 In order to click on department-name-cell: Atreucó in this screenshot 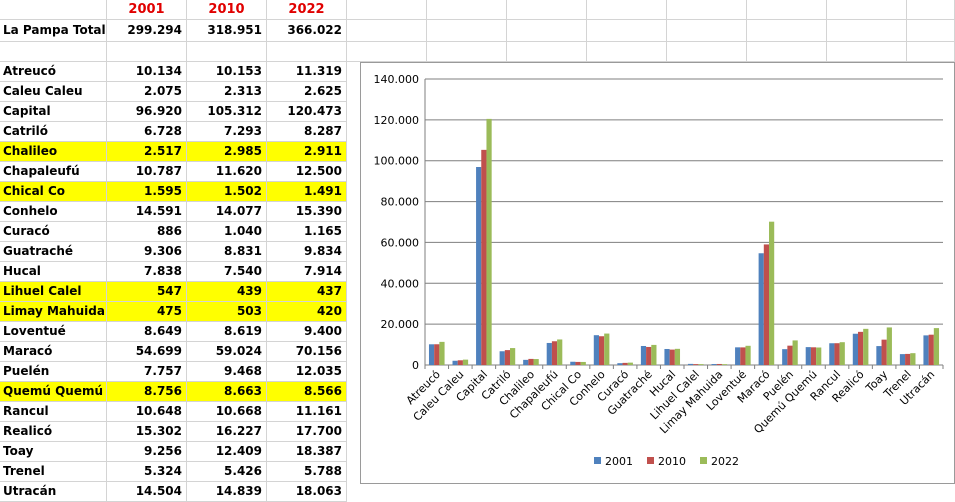, I will do `click(53, 72)`.